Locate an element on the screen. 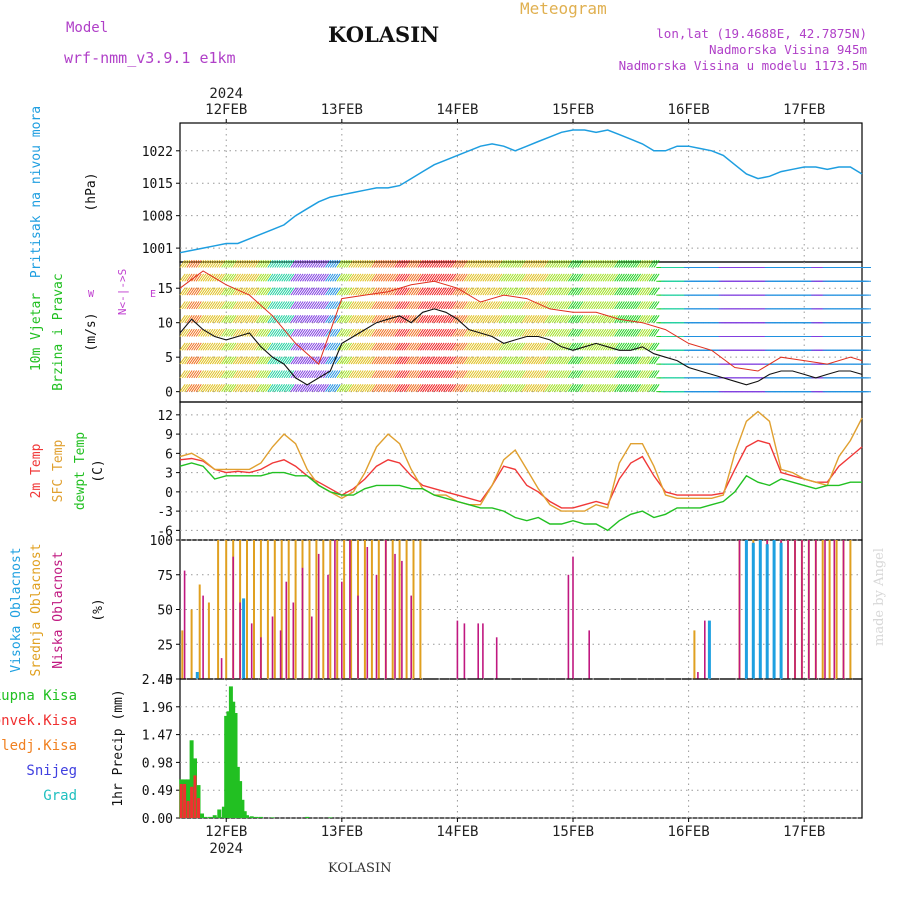  cloud-high-bar is located at coordinates (774, 609).